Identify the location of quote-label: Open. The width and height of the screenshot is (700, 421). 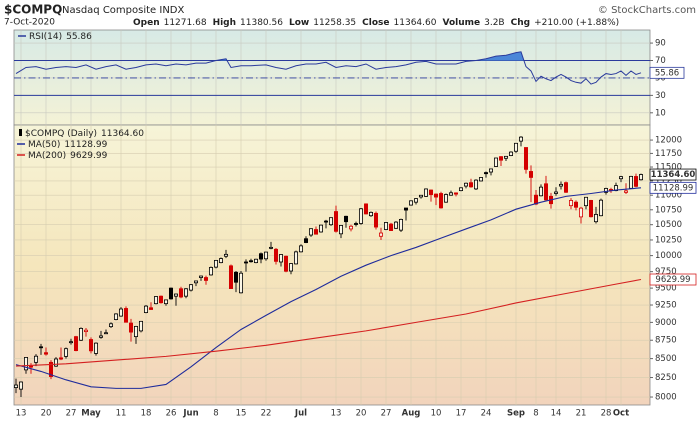
(146, 23).